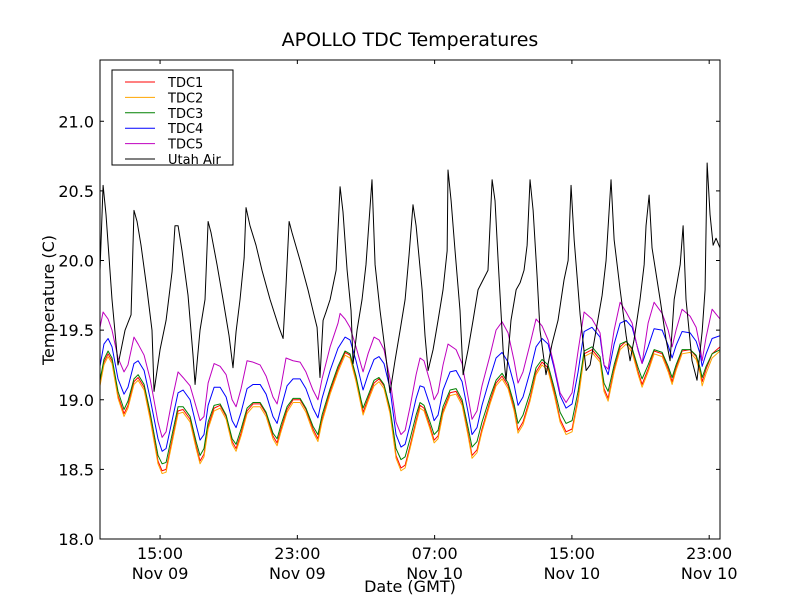 This screenshot has height=600, width=800. I want to click on y-tick-label: 18.0, so click(76, 539).